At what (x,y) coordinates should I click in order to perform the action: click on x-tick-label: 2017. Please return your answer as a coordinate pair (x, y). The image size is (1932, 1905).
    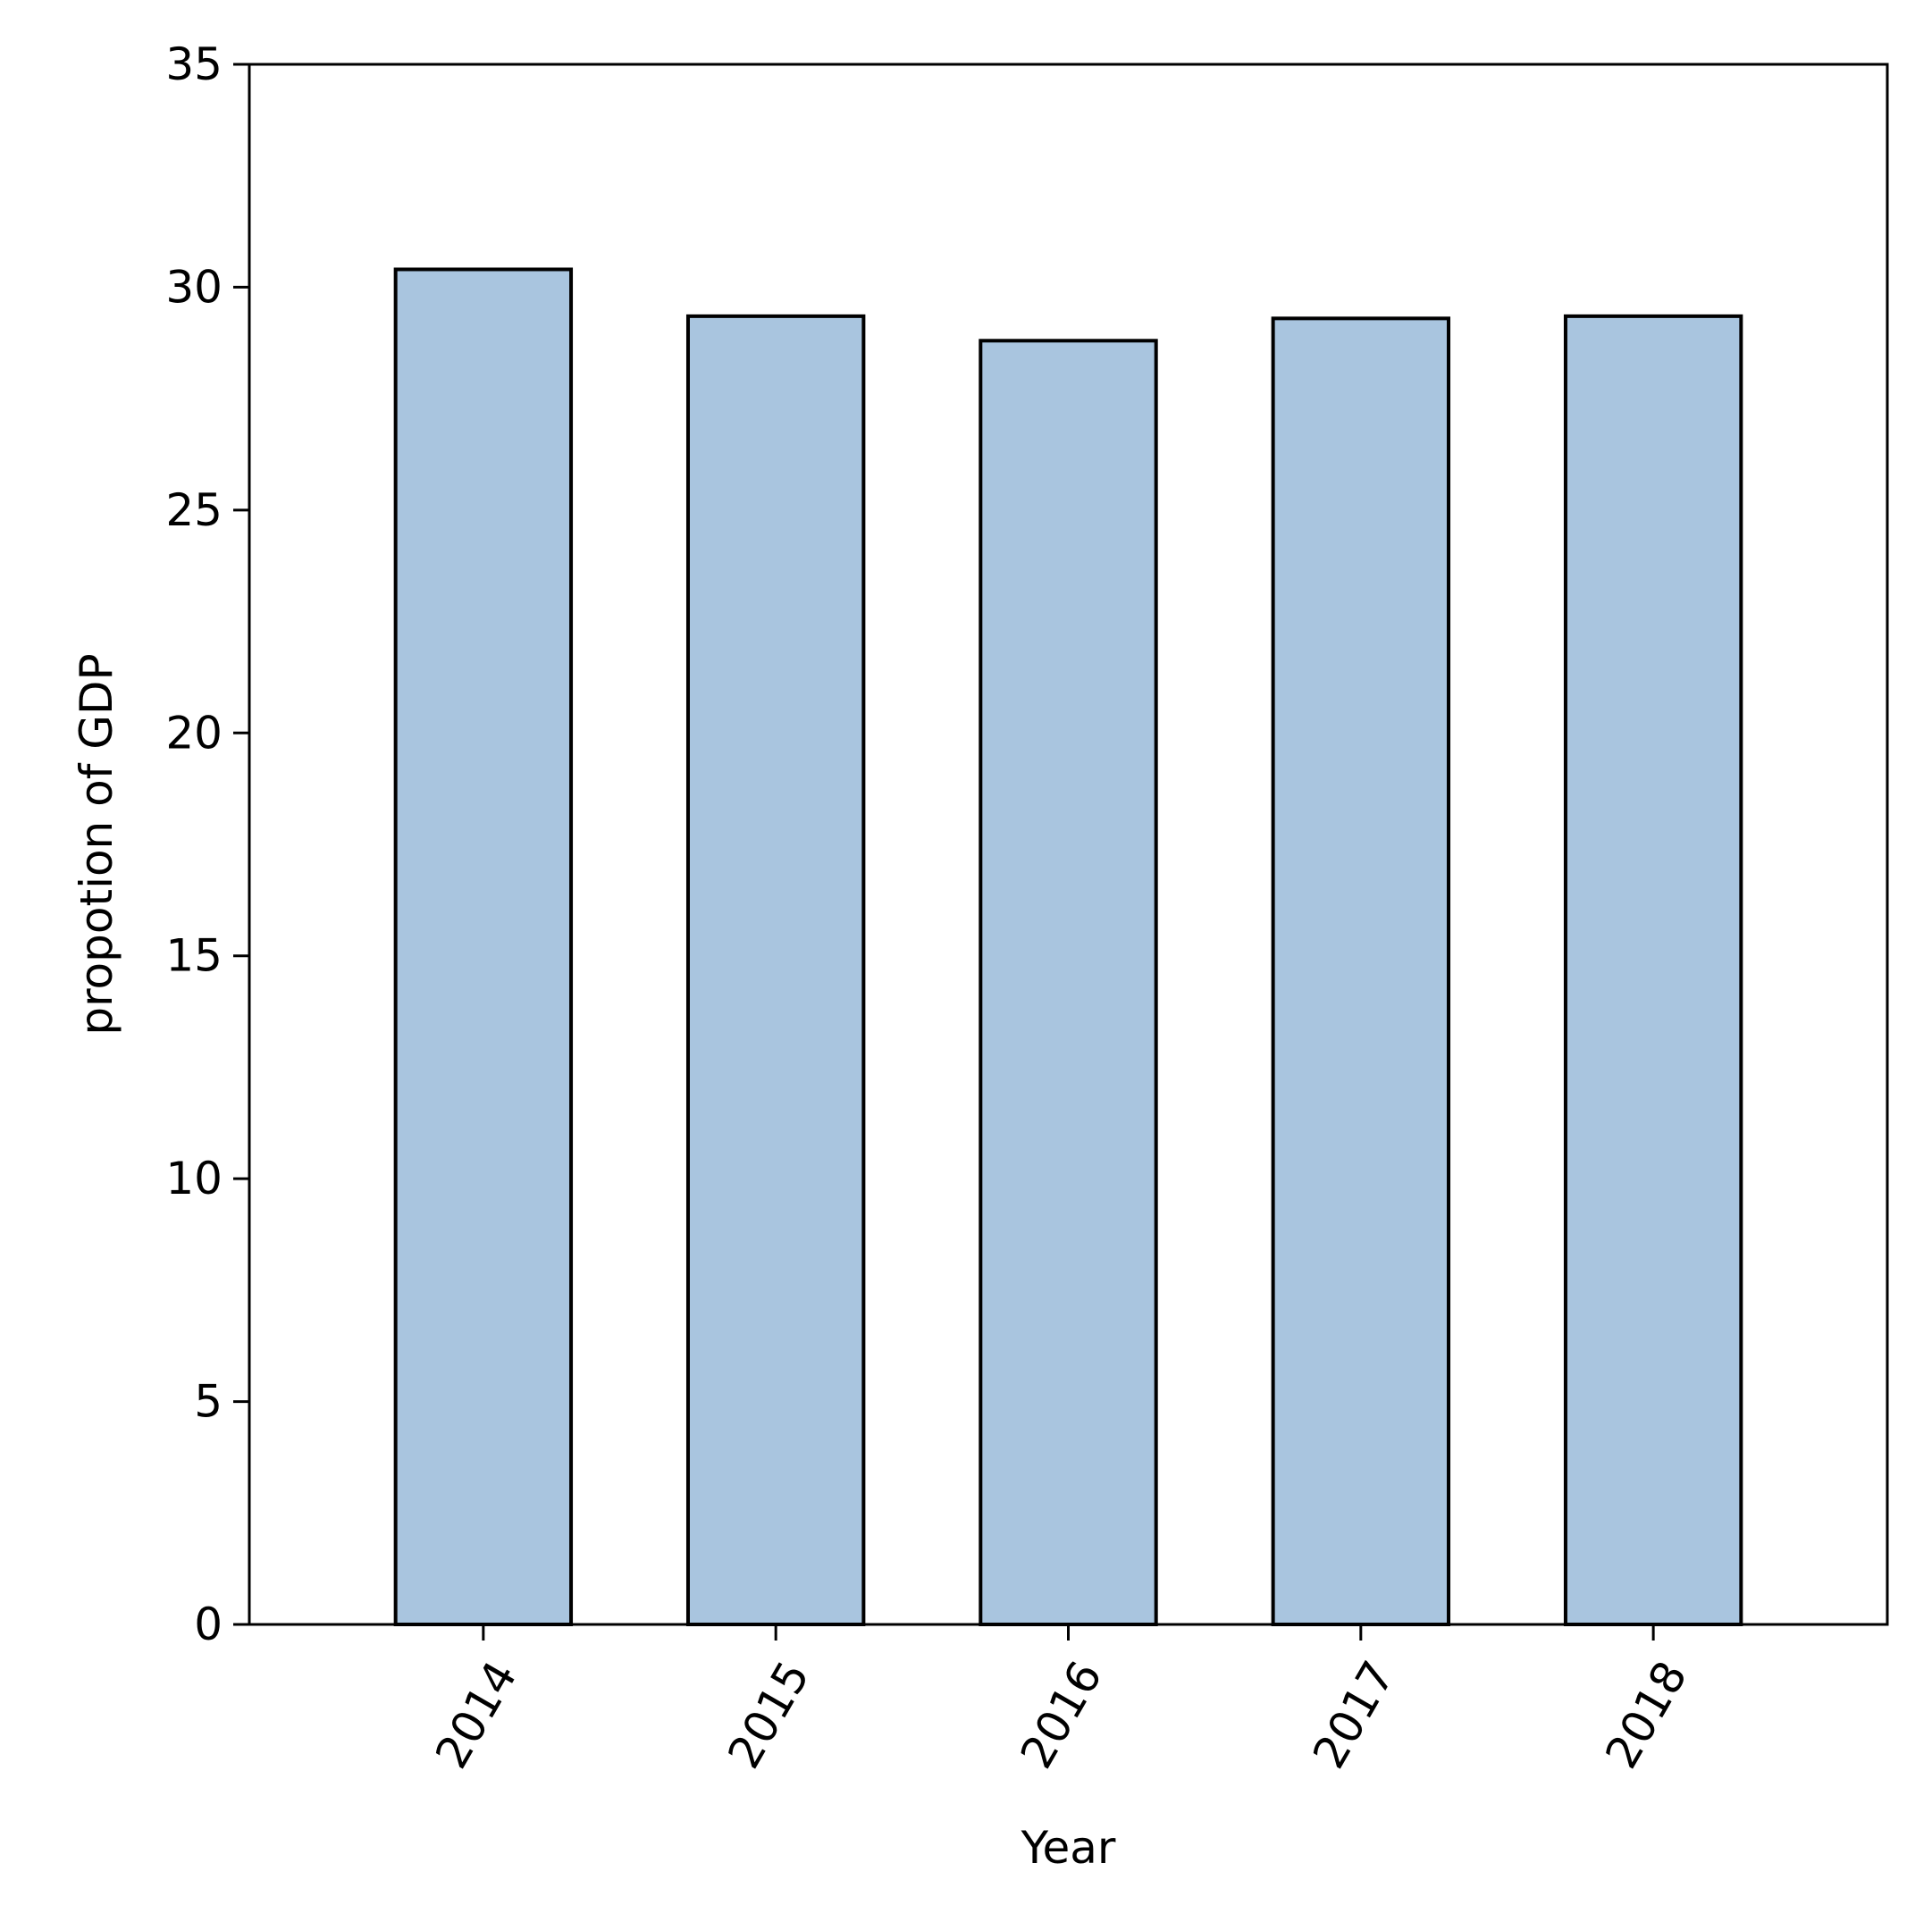
    Looking at the image, I should click on (1354, 1715).